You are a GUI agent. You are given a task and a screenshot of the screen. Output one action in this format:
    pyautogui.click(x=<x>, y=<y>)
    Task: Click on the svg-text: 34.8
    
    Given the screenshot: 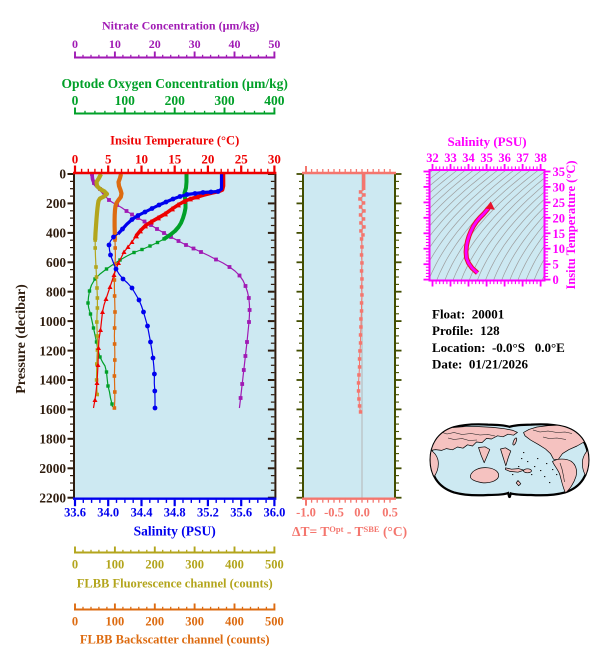 What is the action you would take?
    pyautogui.click(x=175, y=513)
    